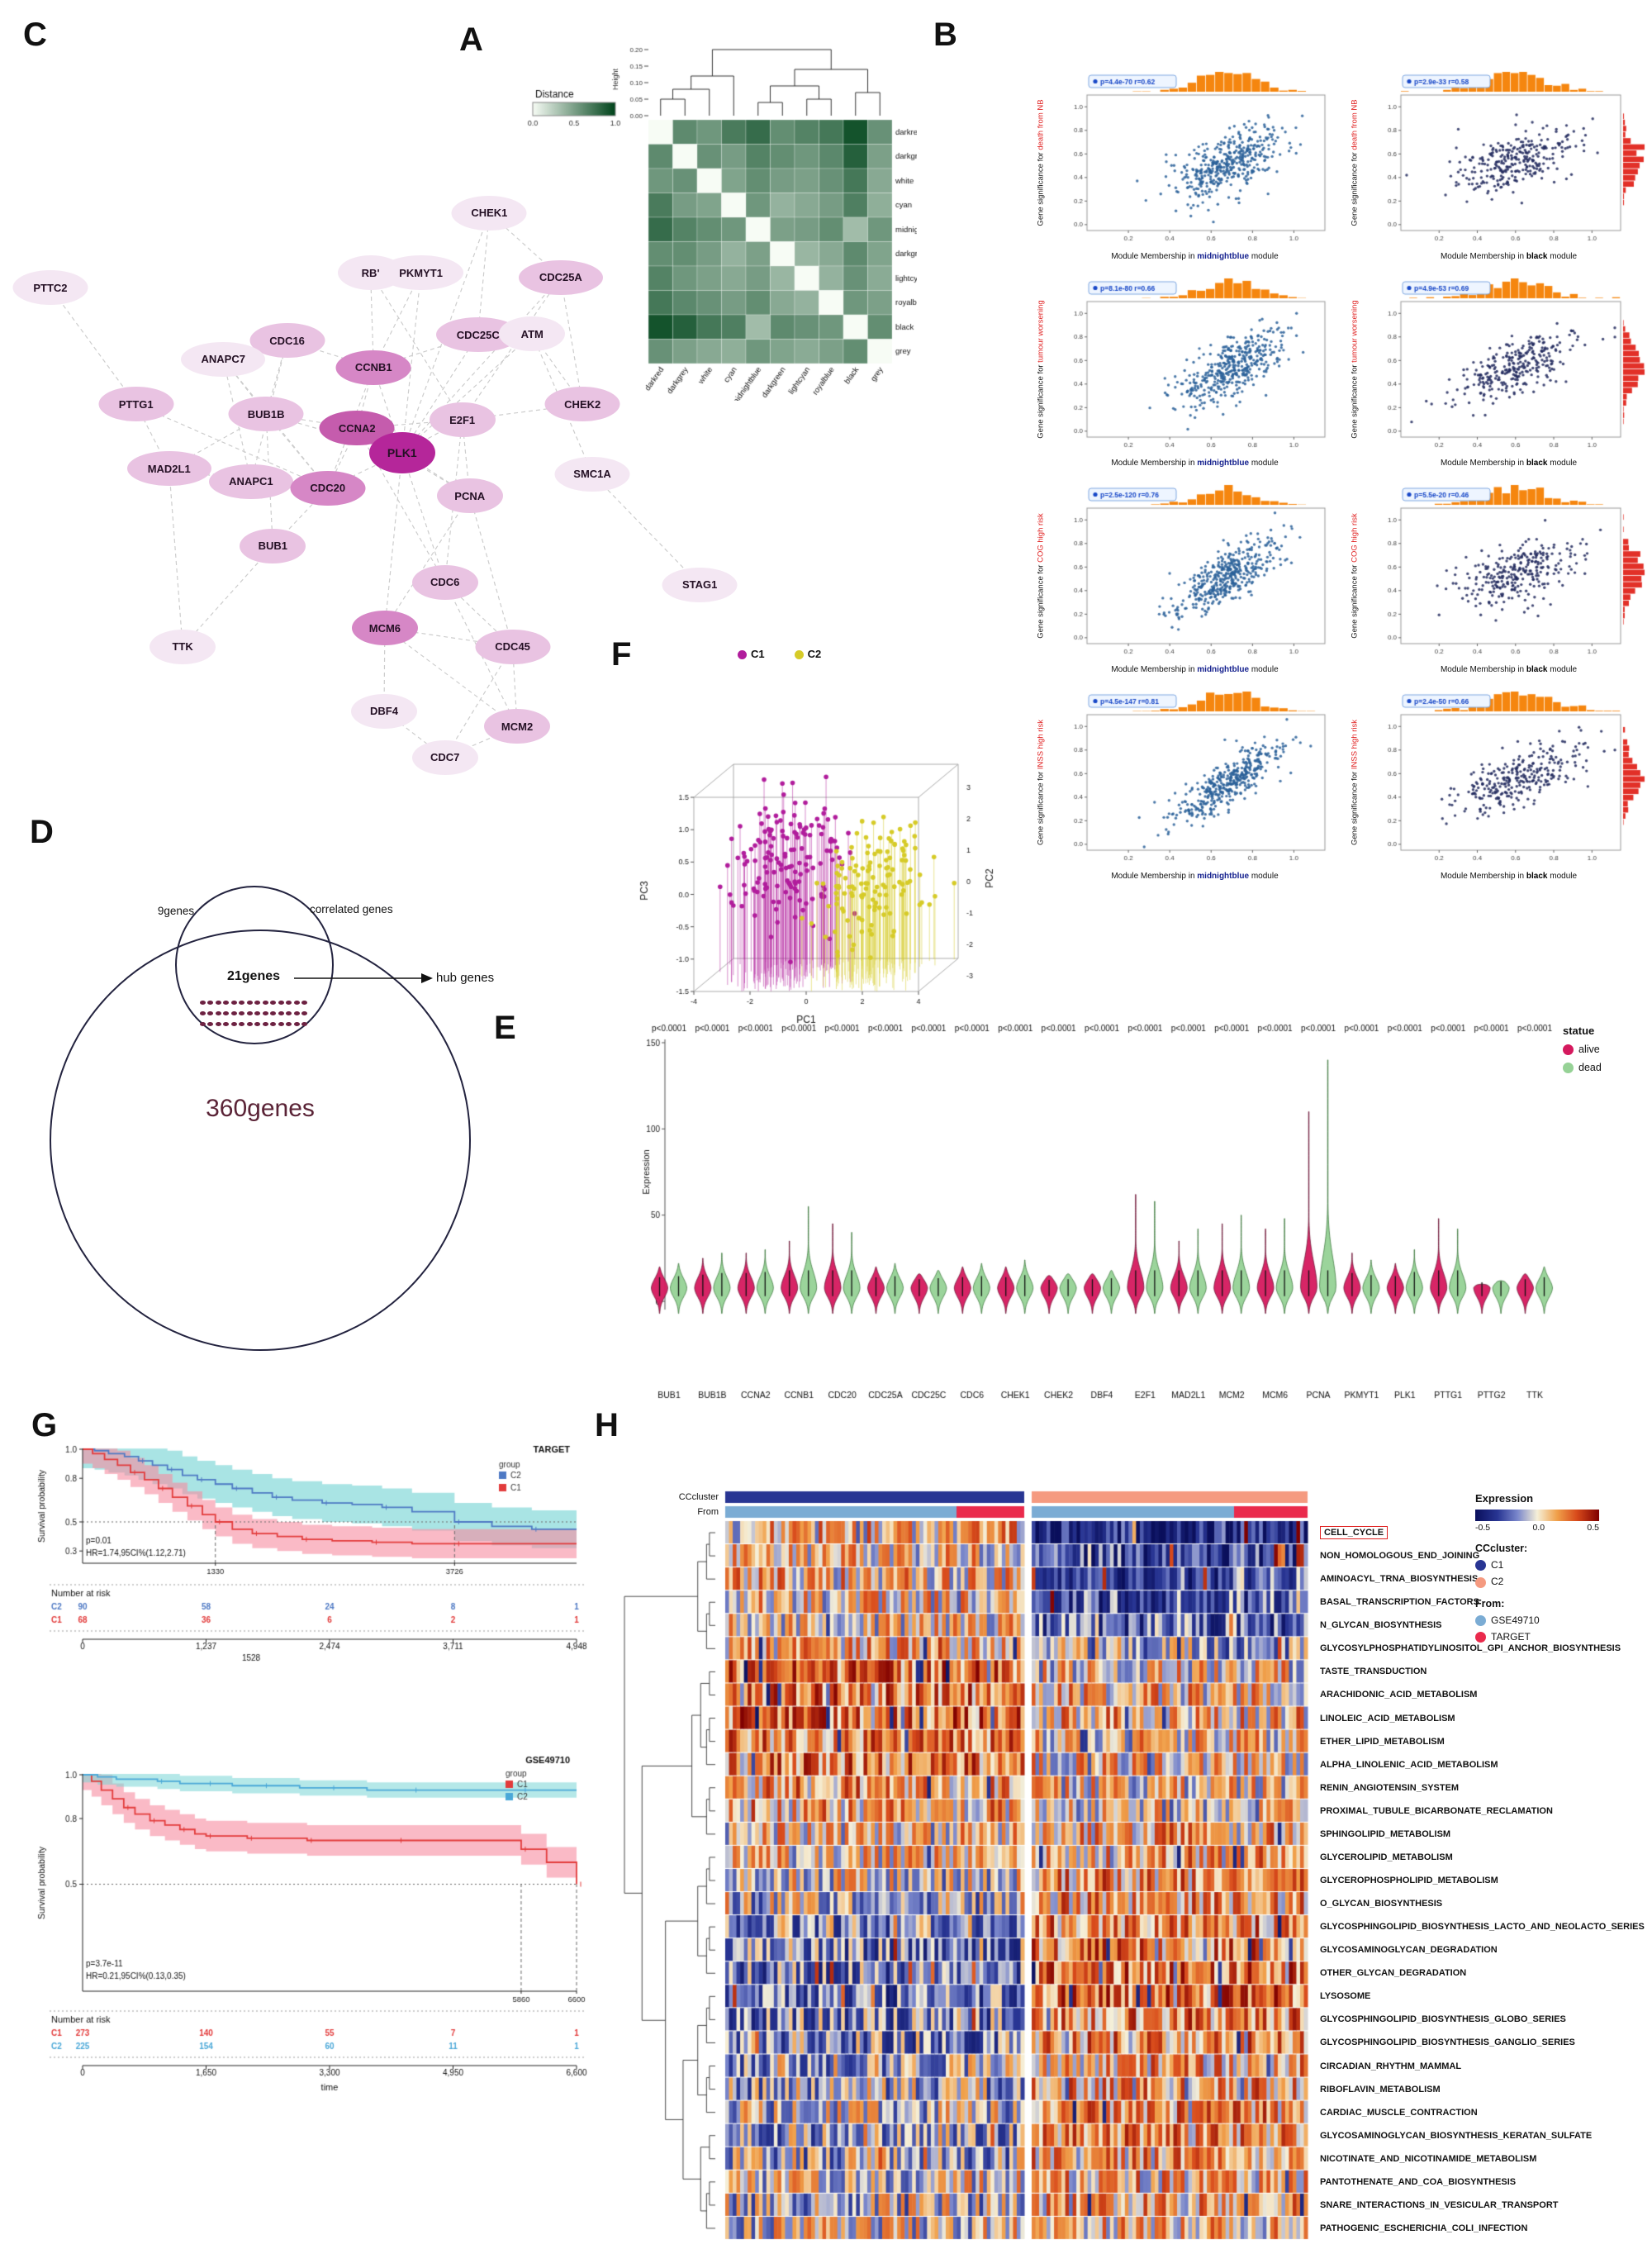 The width and height of the screenshot is (1652, 2249). Describe the element at coordinates (1399, 1602) in the screenshot. I see `pathway-label-3: BASAL_TRANSCRIPTION_FACTORS` at that location.